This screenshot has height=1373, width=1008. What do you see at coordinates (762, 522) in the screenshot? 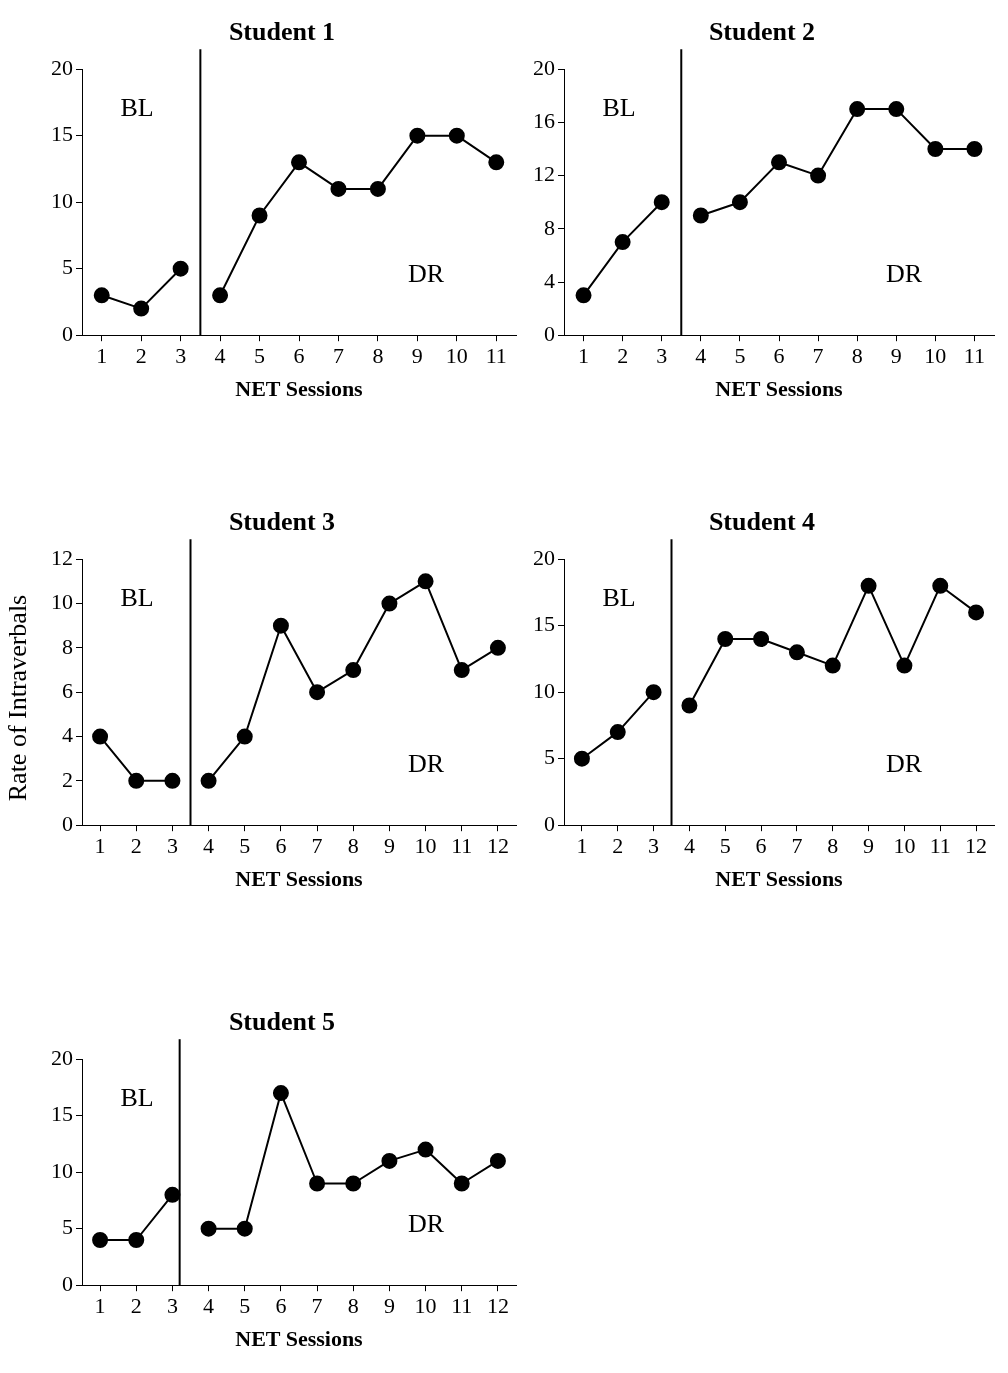
I see `chart-title: Student 4` at bounding box center [762, 522].